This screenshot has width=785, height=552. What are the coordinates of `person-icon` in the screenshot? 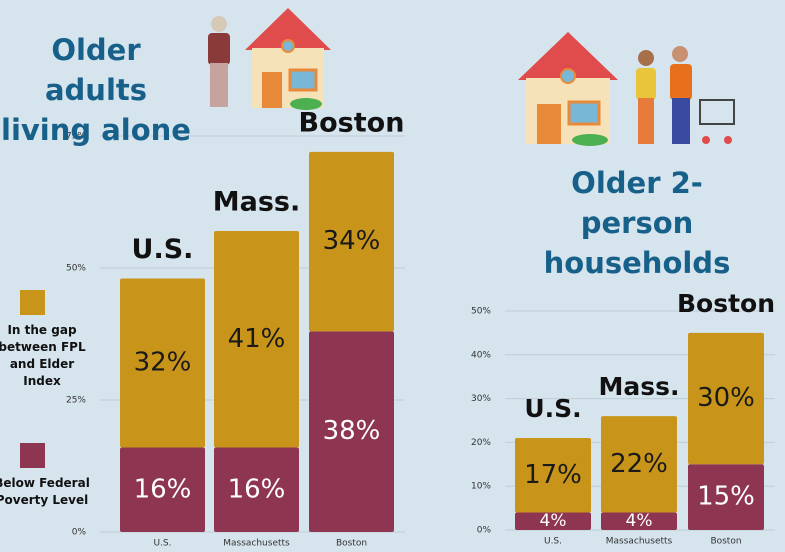 It's located at (219, 61).